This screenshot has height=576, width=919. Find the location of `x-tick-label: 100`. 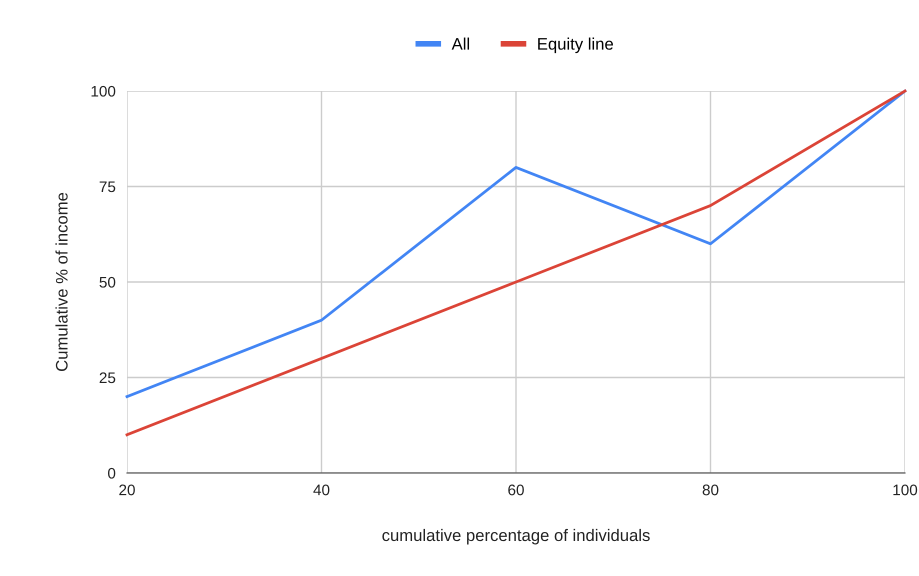

x-tick-label: 100 is located at coordinates (905, 490).